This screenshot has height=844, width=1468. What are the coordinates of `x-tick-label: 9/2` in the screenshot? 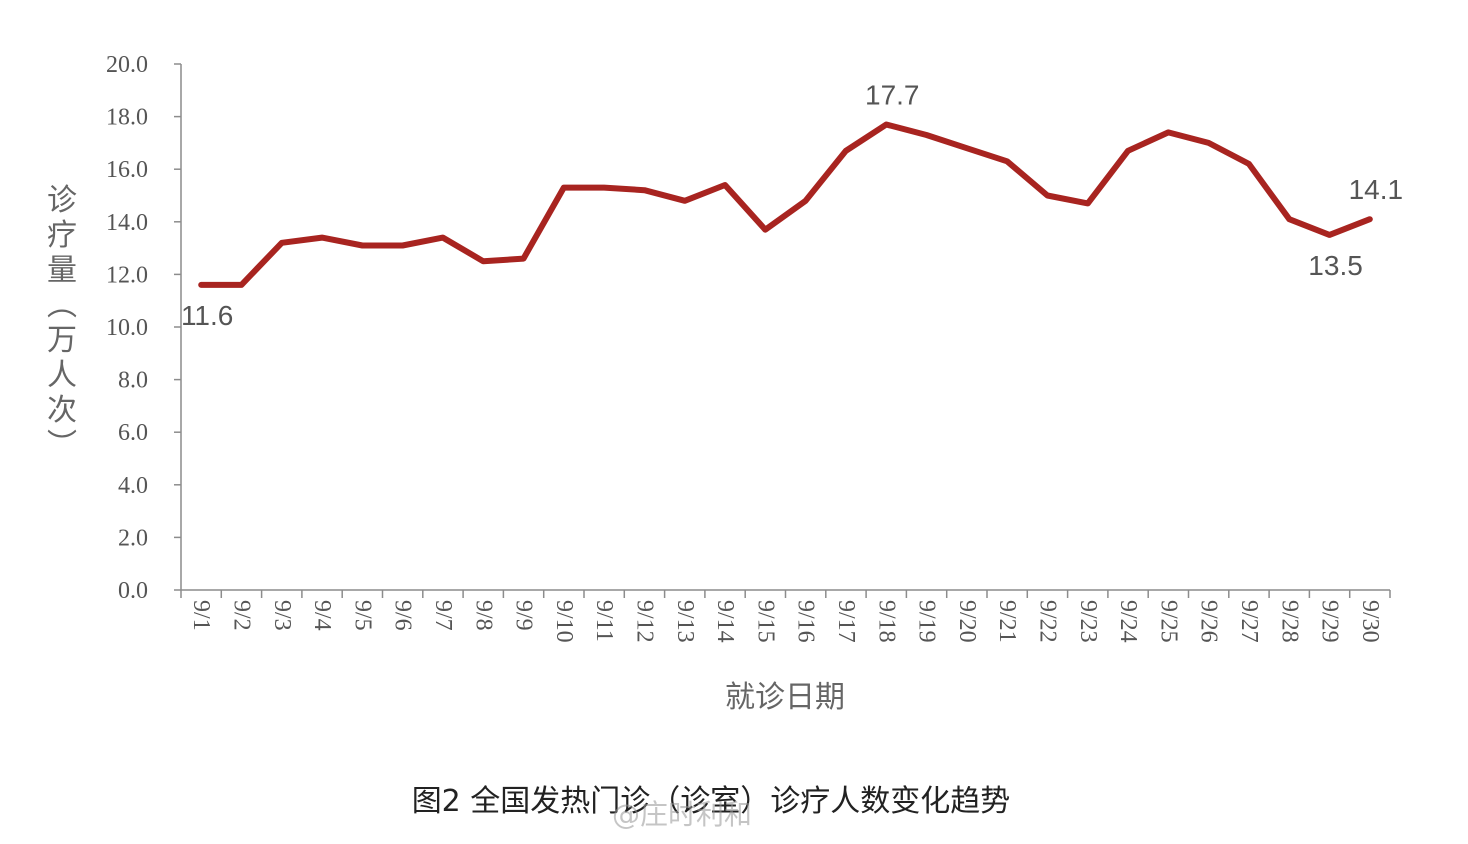 It's located at (241, 615).